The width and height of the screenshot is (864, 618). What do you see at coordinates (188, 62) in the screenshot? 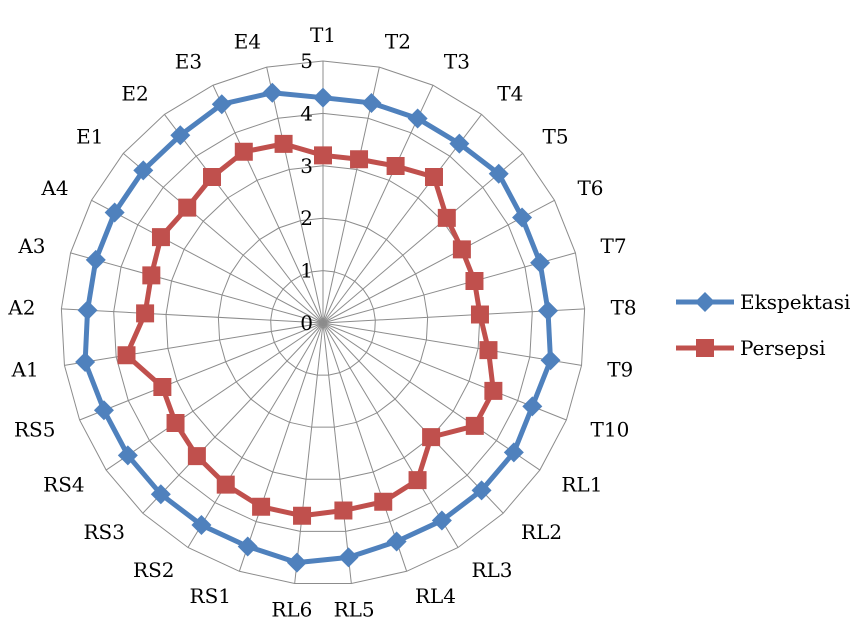
I see `category-label-E3: E3` at bounding box center [188, 62].